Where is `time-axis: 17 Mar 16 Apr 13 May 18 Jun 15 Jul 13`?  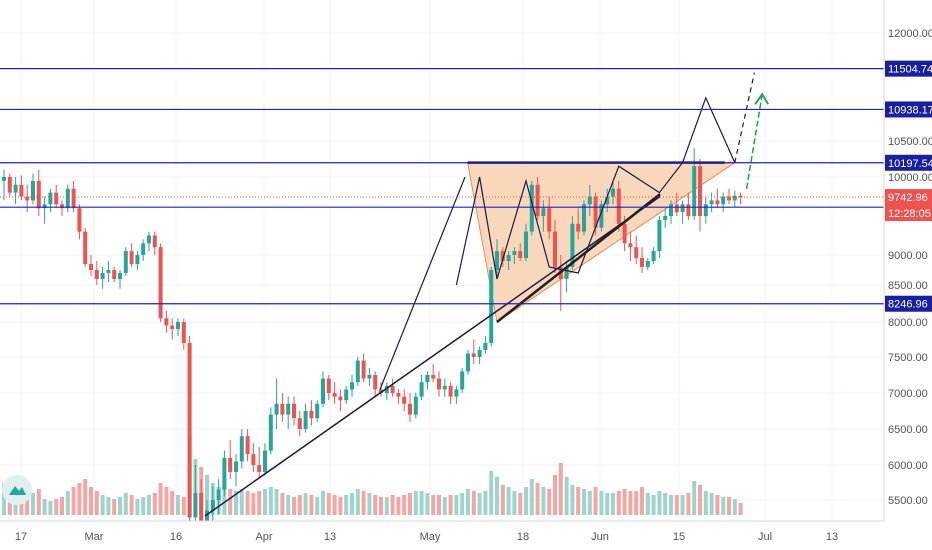 time-axis: 17 Mar 16 Apr 13 May 18 Jun 15 Jul 13 is located at coordinates (426, 537).